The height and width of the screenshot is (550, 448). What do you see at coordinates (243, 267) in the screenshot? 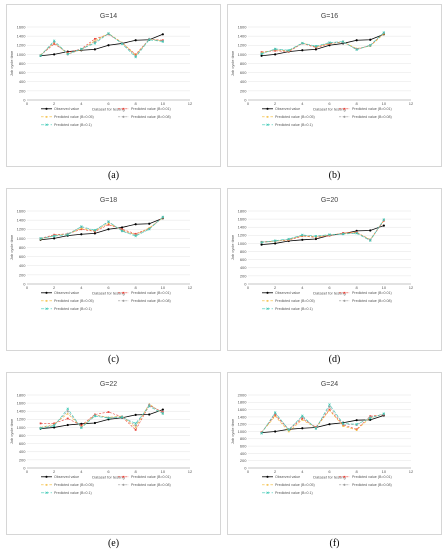
I see `y-tick-label: 400` at bounding box center [243, 267].